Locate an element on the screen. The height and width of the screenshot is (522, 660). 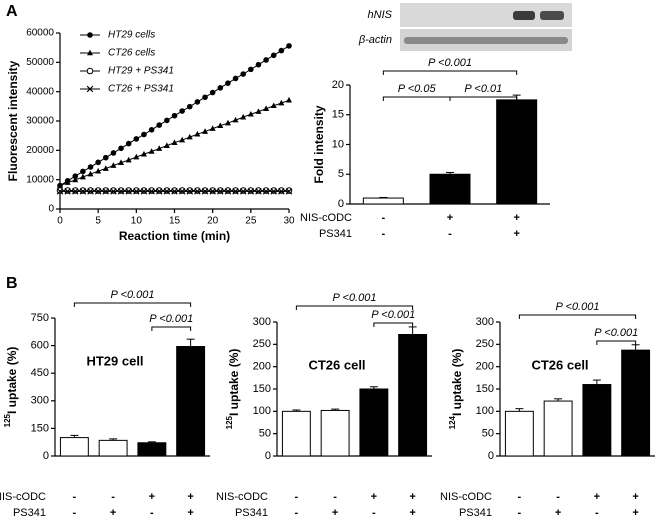
significance-label: P <0.01 is located at coordinates (483, 89).